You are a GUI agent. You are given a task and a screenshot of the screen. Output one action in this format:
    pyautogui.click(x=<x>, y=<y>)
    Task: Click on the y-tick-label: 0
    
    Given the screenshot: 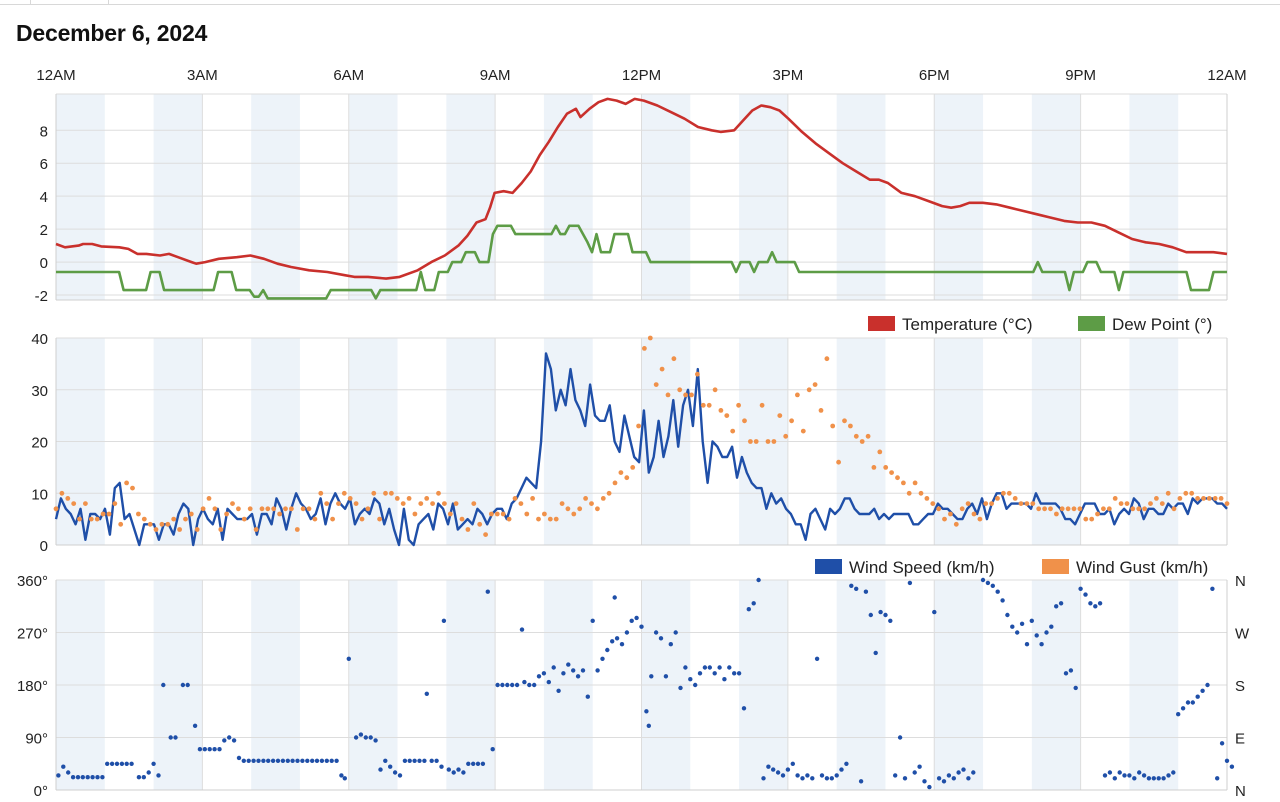 What is the action you would take?
    pyautogui.click(x=44, y=263)
    